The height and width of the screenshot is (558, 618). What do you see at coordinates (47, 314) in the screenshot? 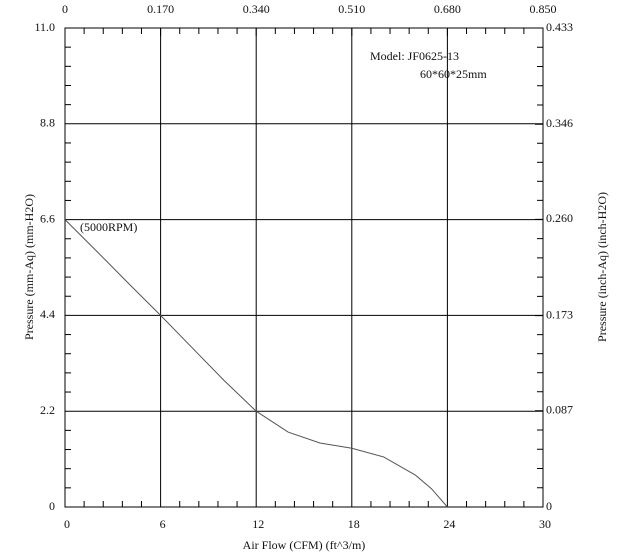
I see `y-tick-label: 4.4` at bounding box center [47, 314].